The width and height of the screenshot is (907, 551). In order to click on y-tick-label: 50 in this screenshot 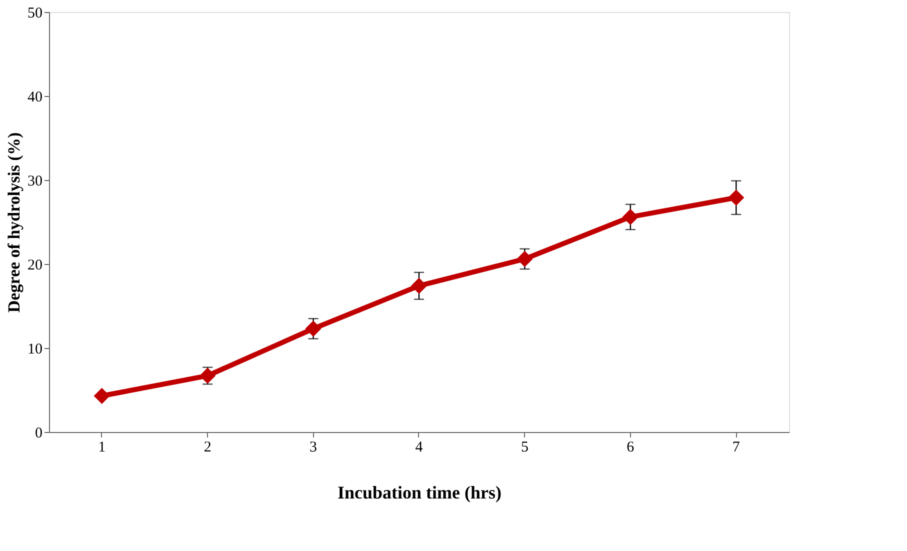, I will do `click(35, 14)`.